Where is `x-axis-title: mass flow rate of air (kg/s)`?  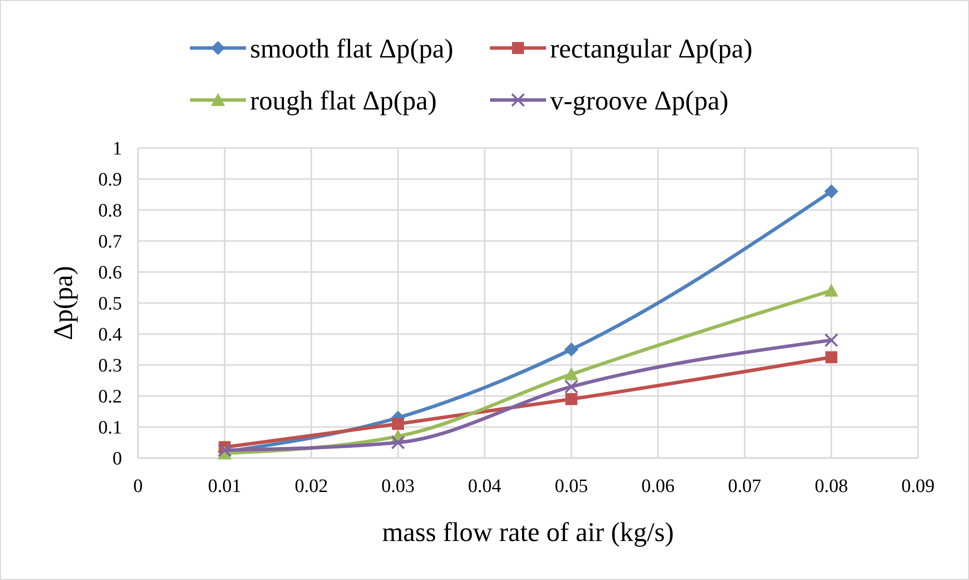
x-axis-title: mass flow rate of air (kg/s) is located at coordinates (528, 532).